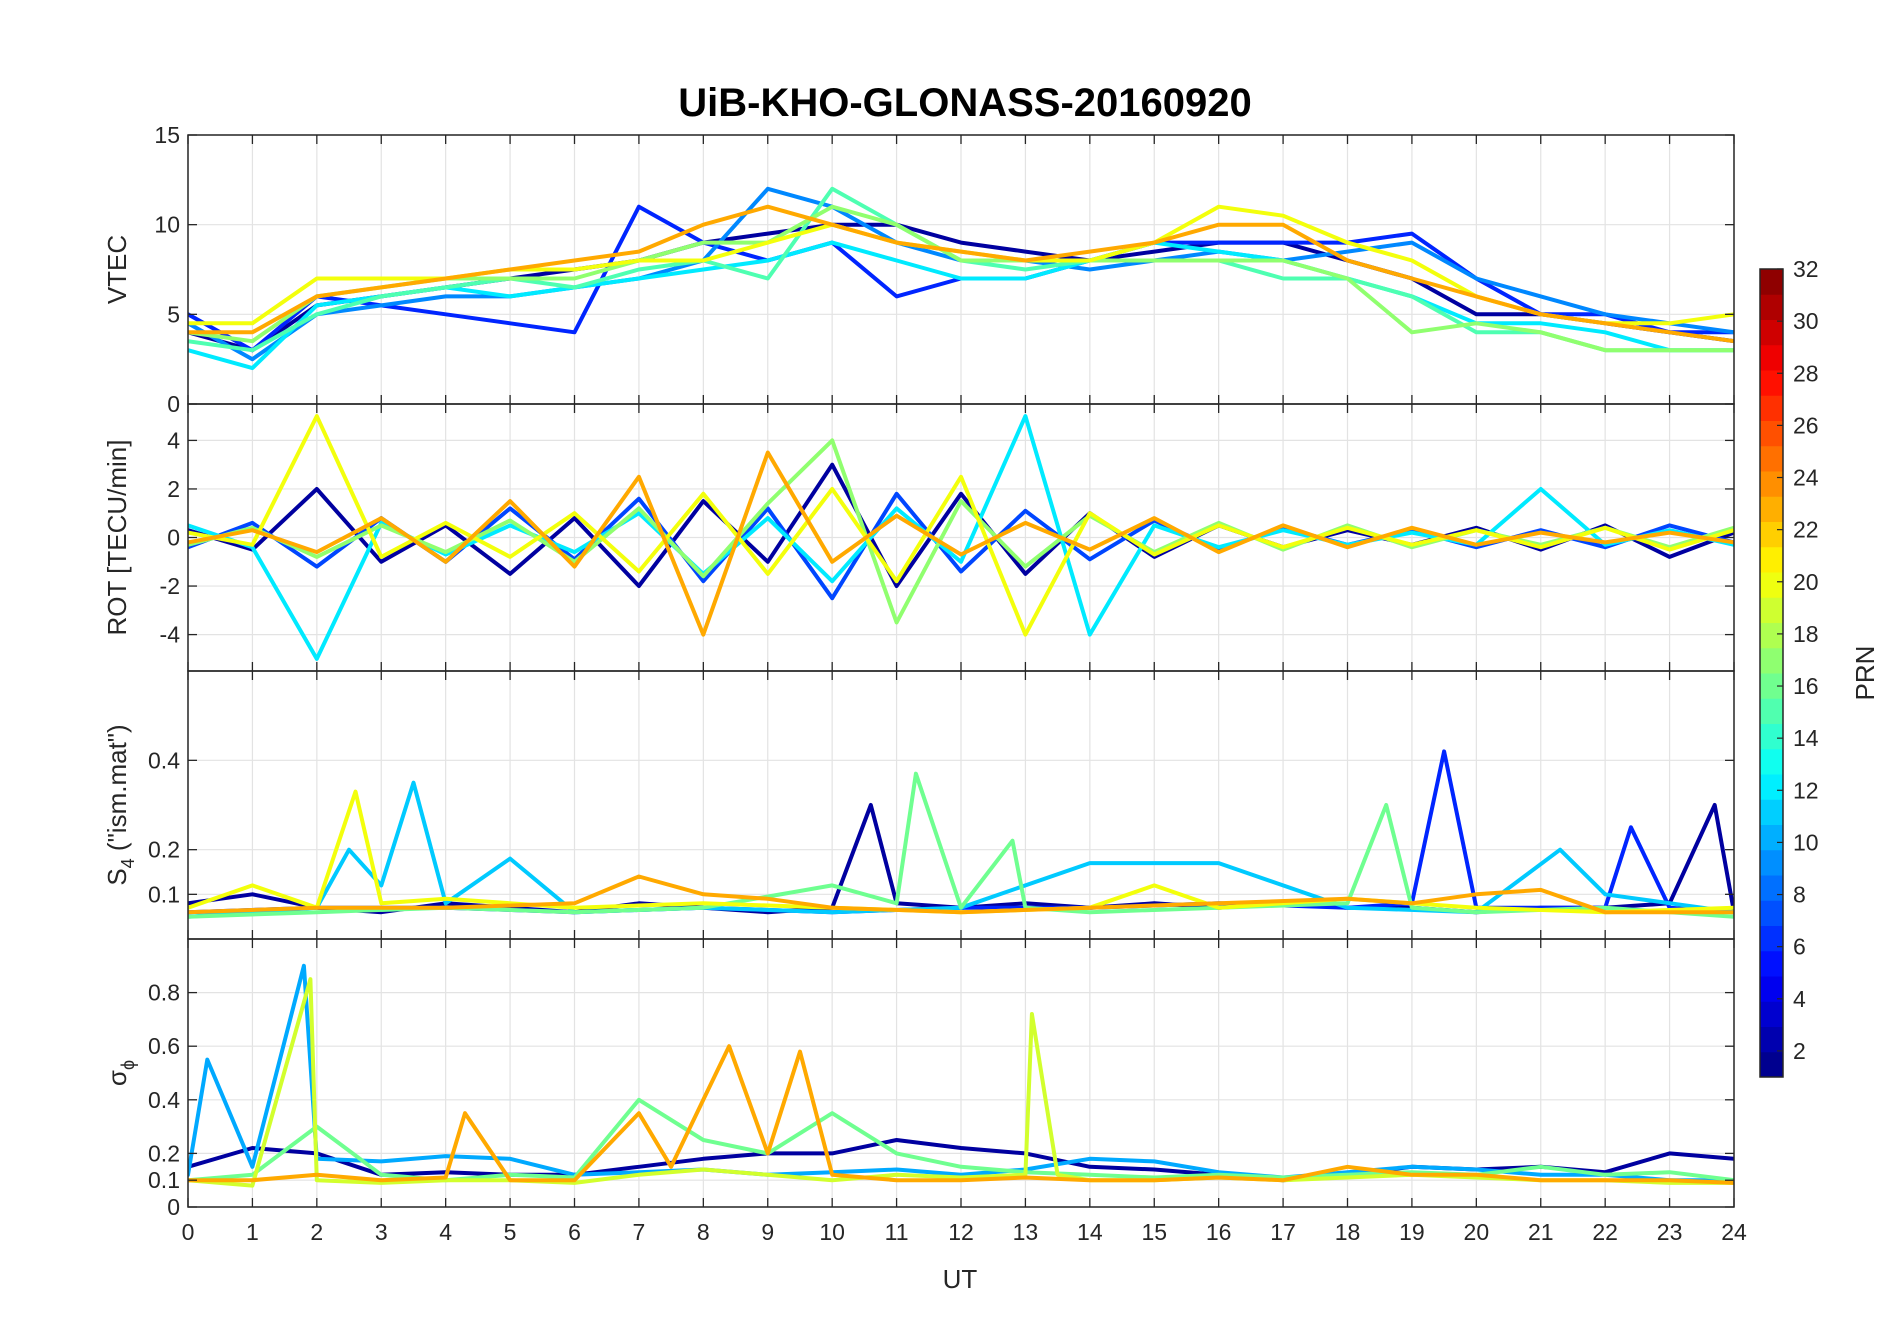 This screenshot has width=1902, height=1330. What do you see at coordinates (167, 135) in the screenshot?
I see `y-tick-label: 15` at bounding box center [167, 135].